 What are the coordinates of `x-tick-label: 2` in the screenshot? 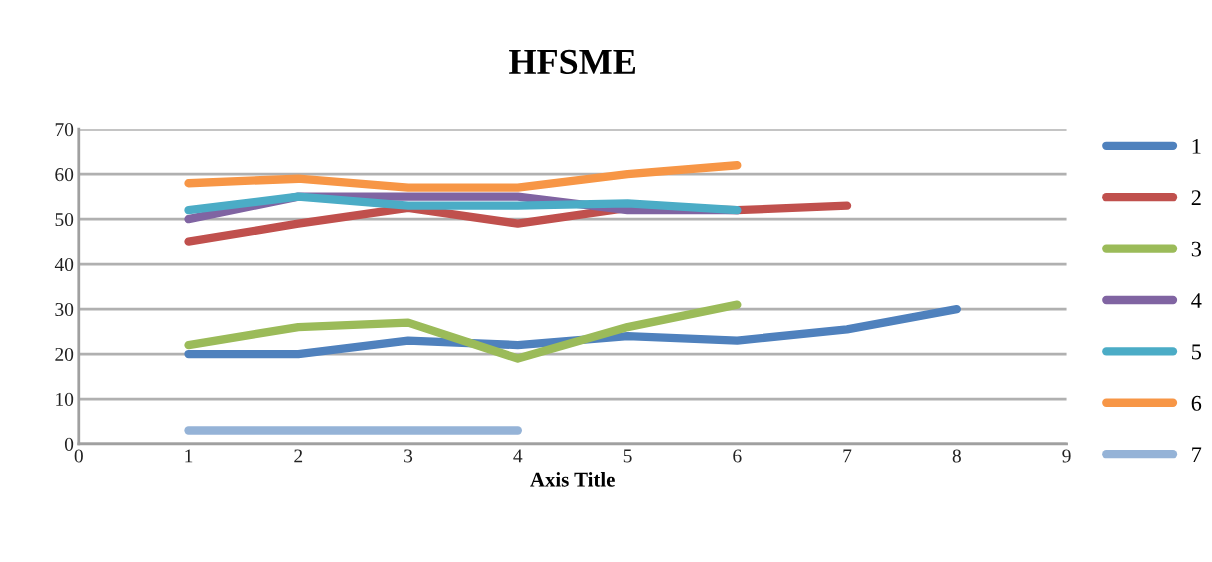 It's located at (298, 456).